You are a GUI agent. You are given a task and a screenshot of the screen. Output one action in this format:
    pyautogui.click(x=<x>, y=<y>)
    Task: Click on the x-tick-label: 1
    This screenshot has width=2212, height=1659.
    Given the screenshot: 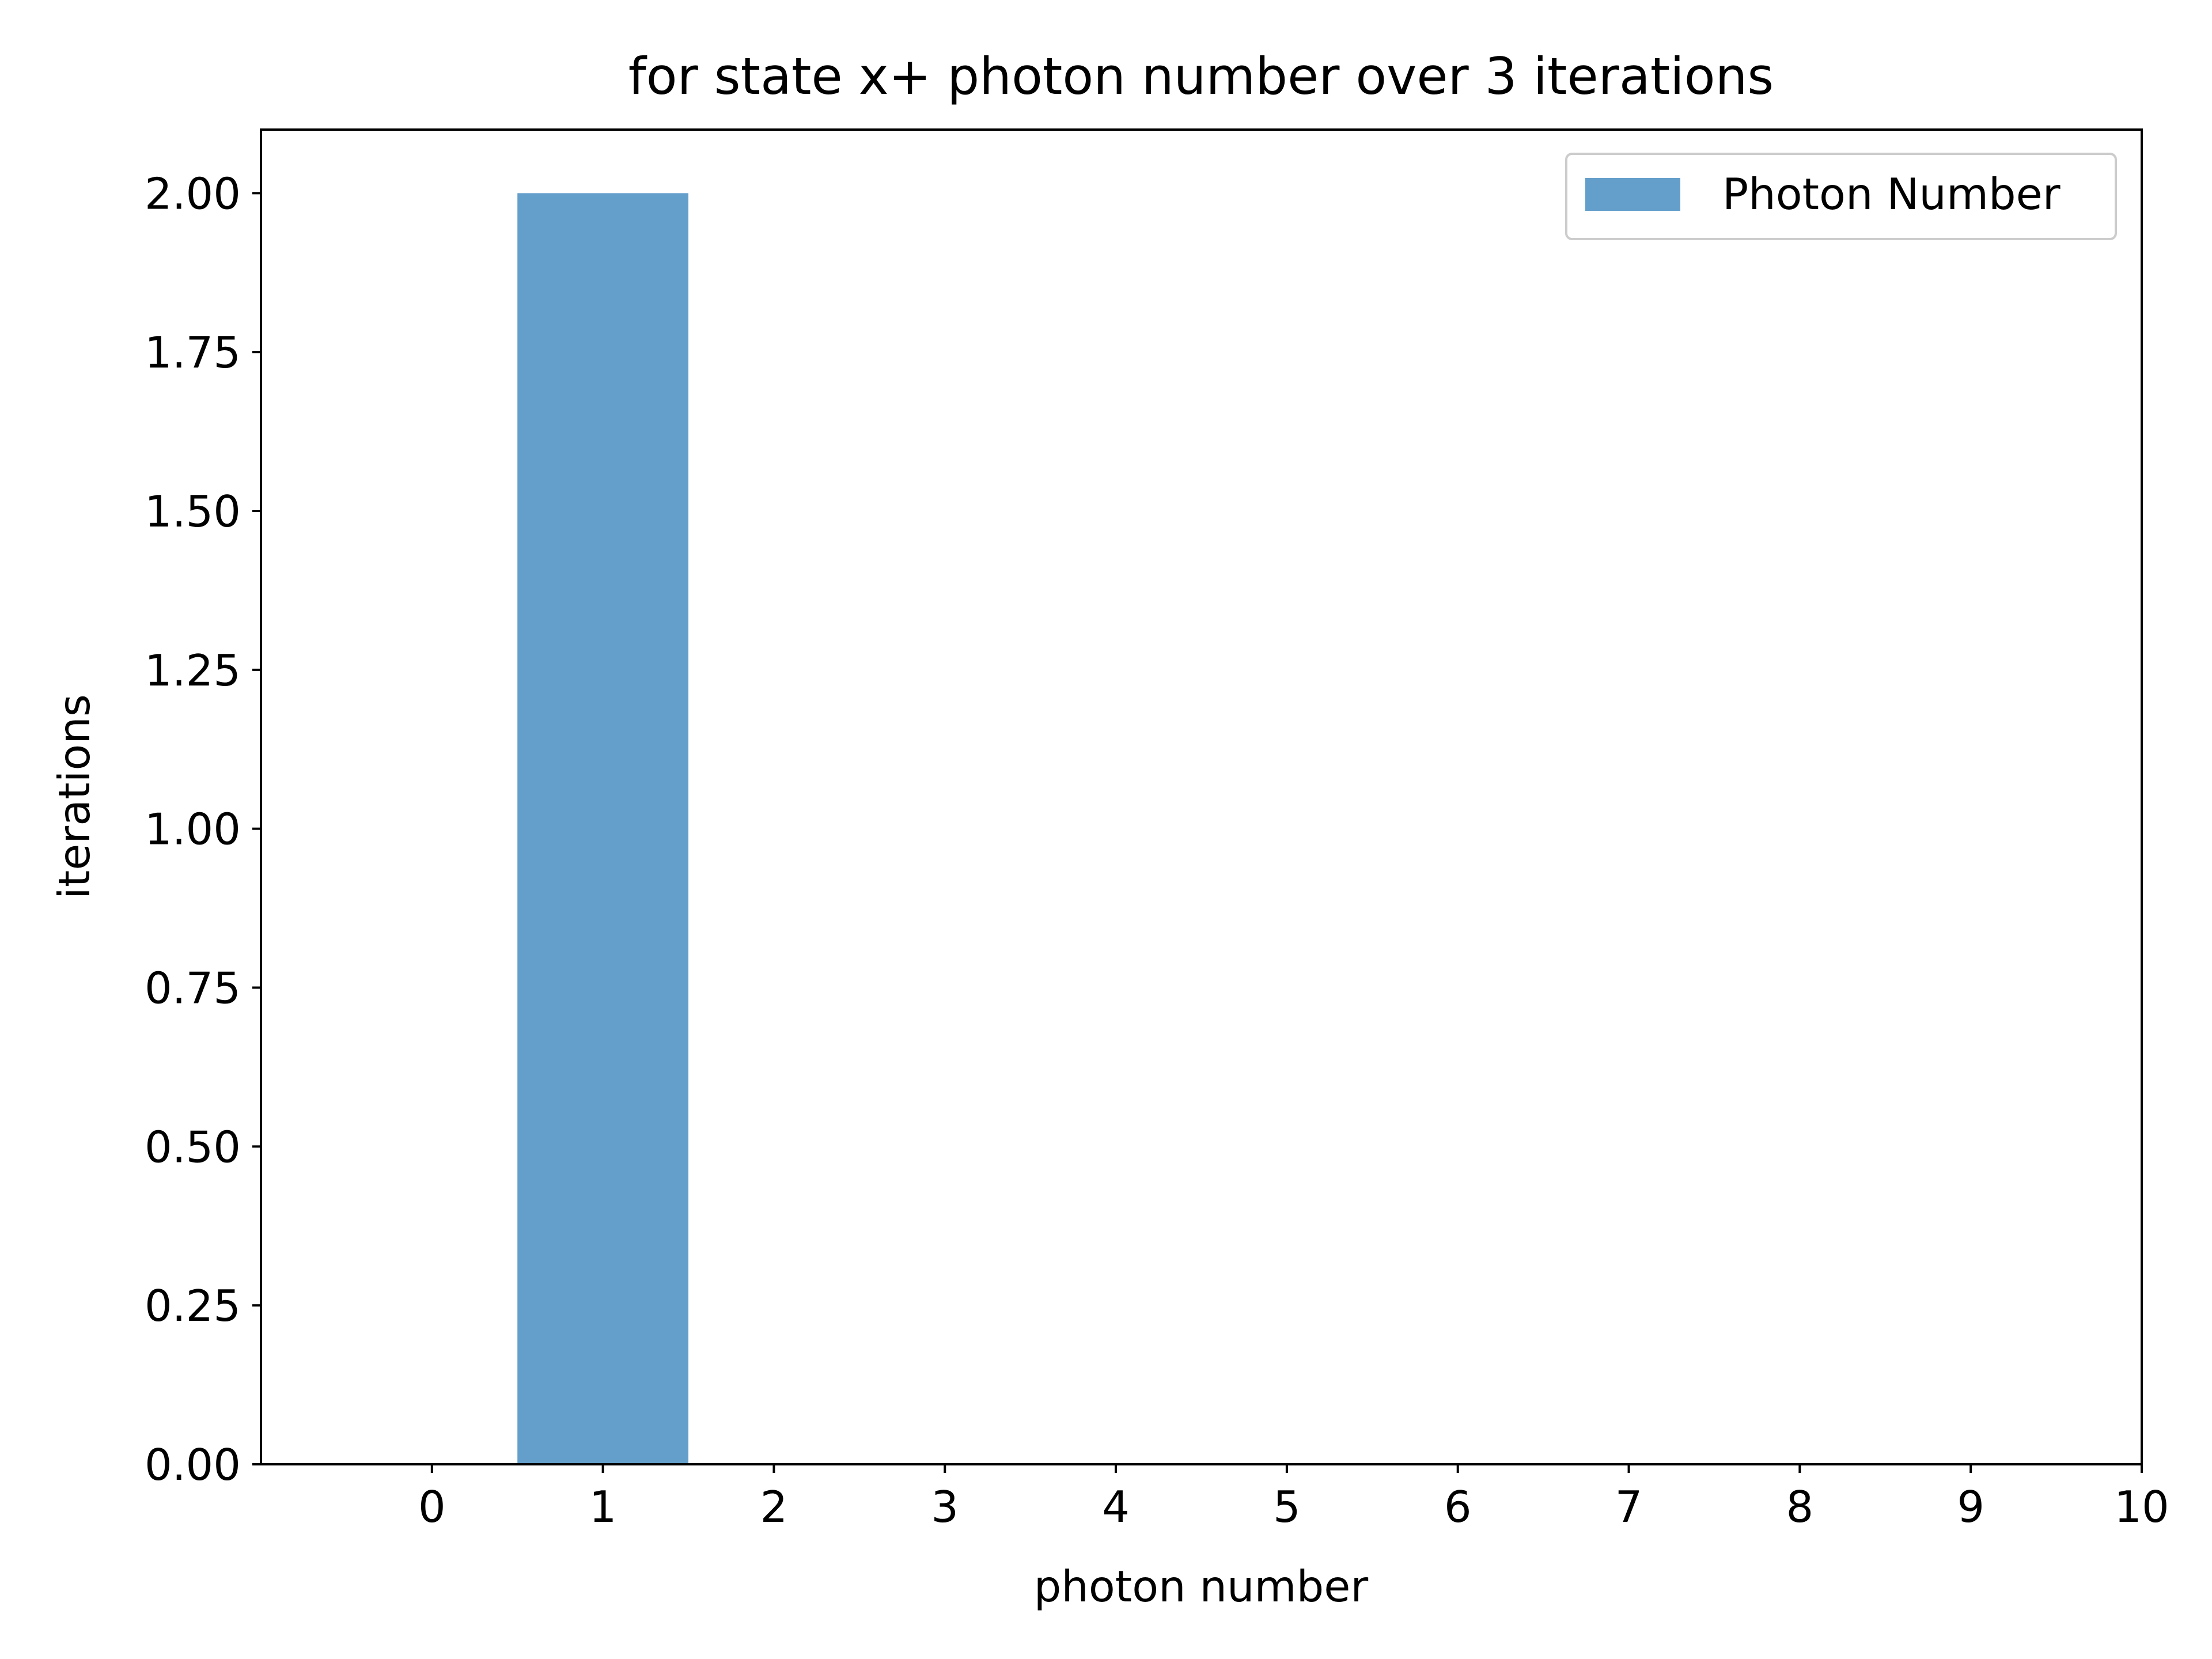 What is the action you would take?
    pyautogui.click(x=603, y=1507)
    